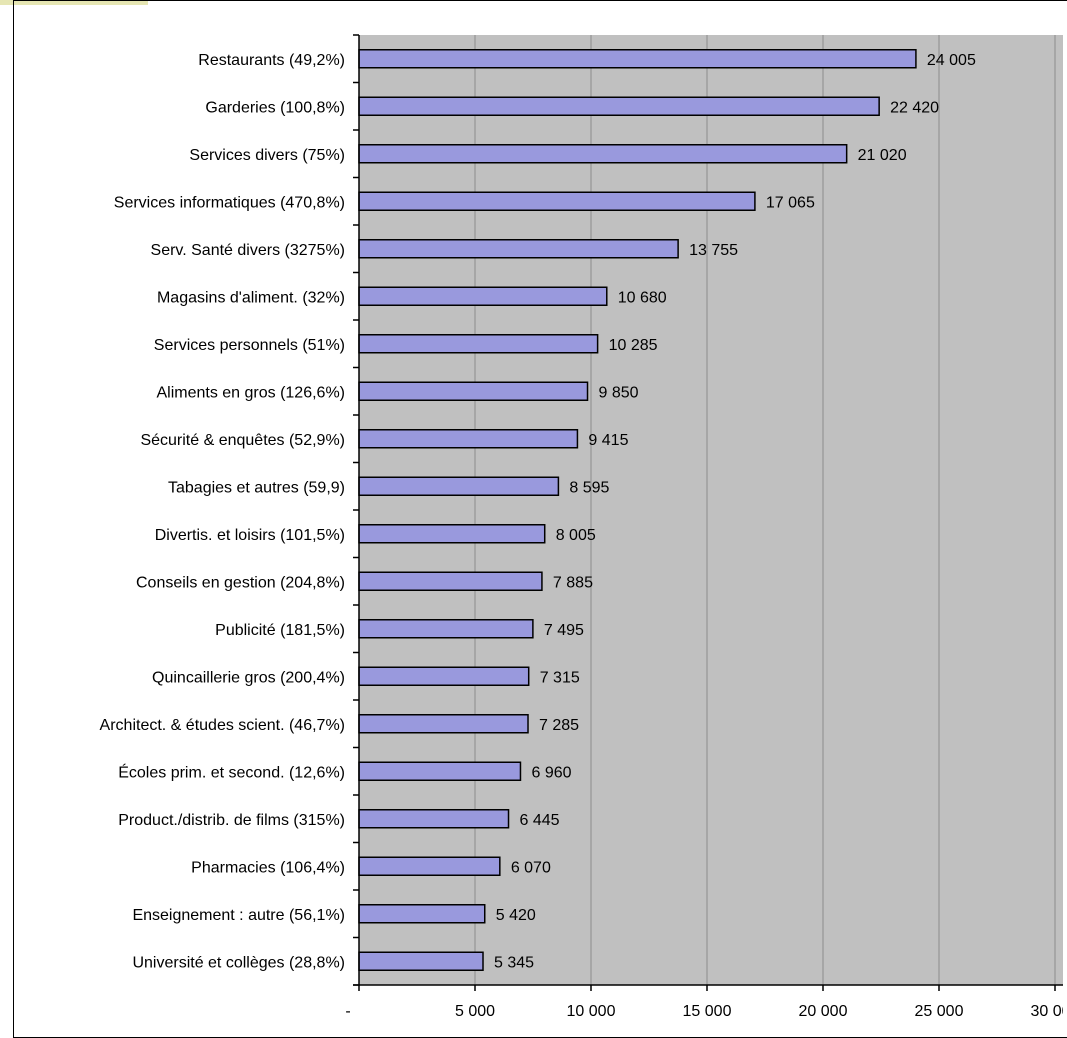 Image resolution: width=1067 pixels, height=1038 pixels. I want to click on x-tick-labels: - 5 000 10 000 15 000 20 000 25 000 30 000, so click(706, 1011).